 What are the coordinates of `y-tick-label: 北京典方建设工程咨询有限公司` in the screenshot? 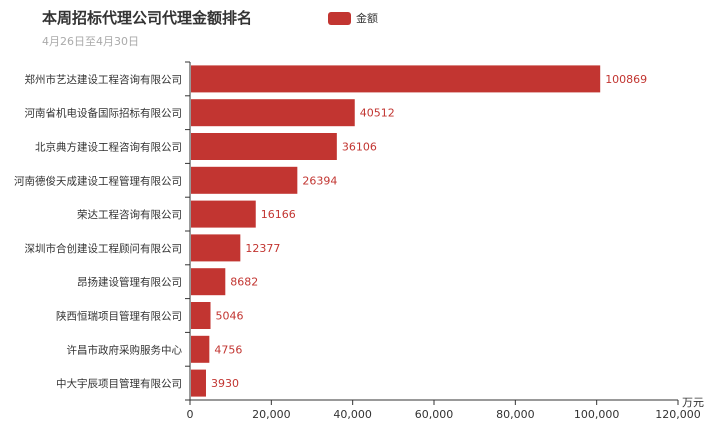 It's located at (108, 147).